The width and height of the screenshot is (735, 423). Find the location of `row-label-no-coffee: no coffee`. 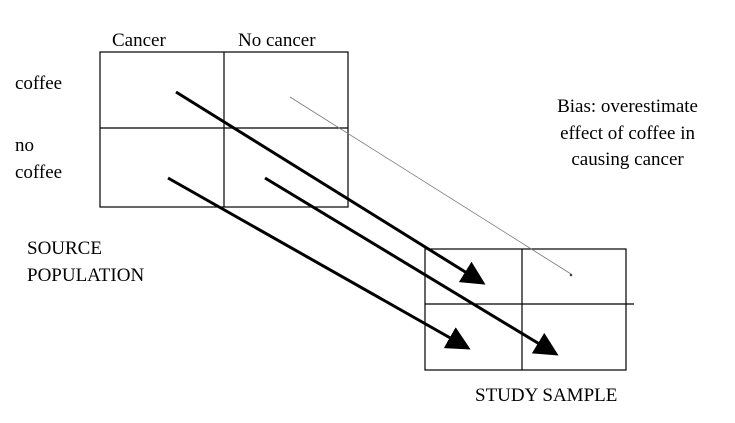

row-label-no-coffee: no coffee is located at coordinates (38, 159).